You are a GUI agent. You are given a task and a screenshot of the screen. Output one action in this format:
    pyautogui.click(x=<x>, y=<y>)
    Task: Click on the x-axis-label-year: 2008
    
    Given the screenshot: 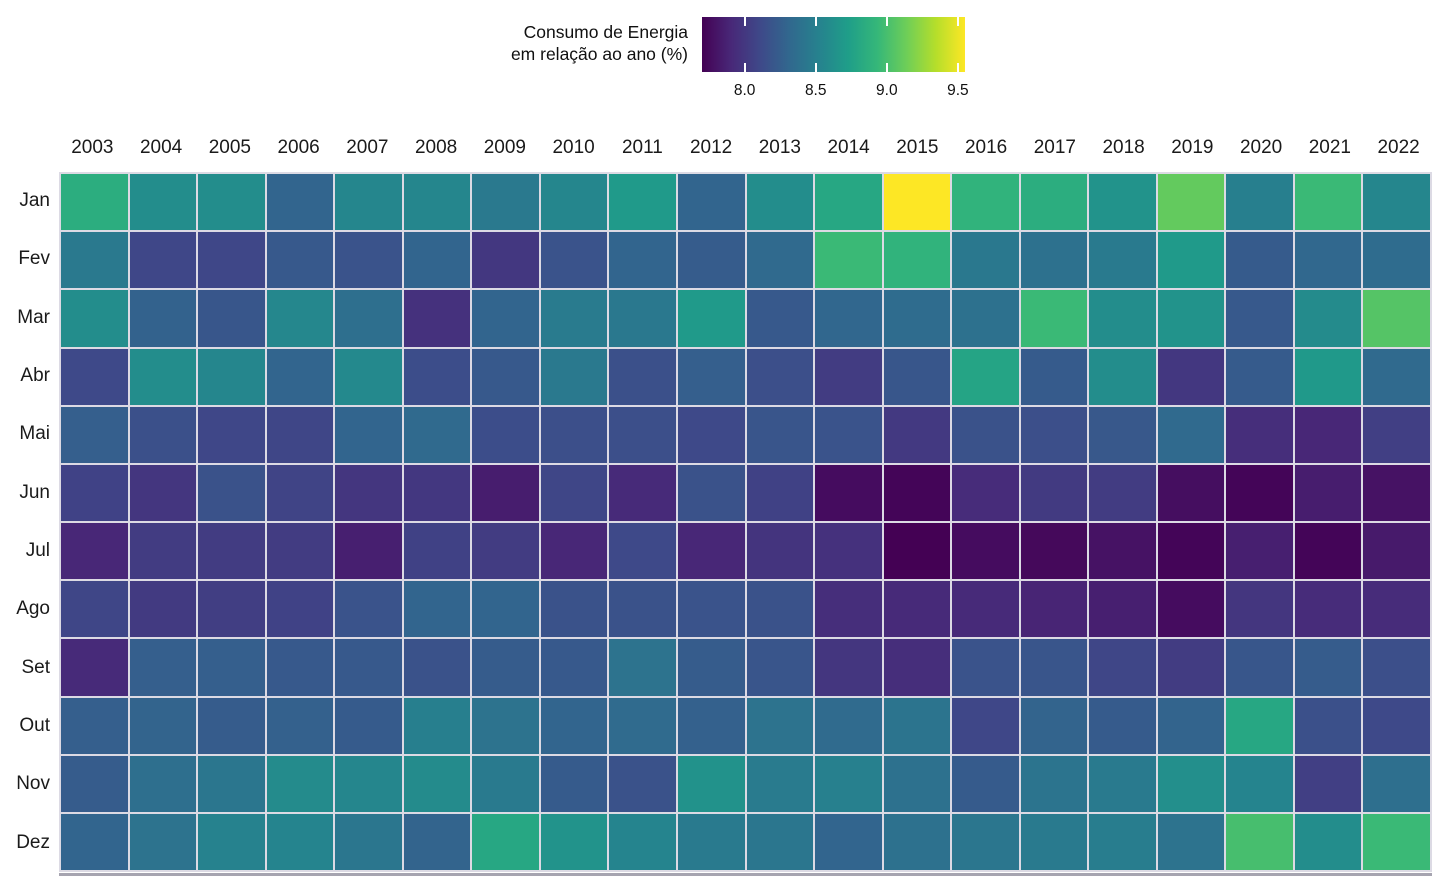 What is the action you would take?
    pyautogui.click(x=436, y=147)
    